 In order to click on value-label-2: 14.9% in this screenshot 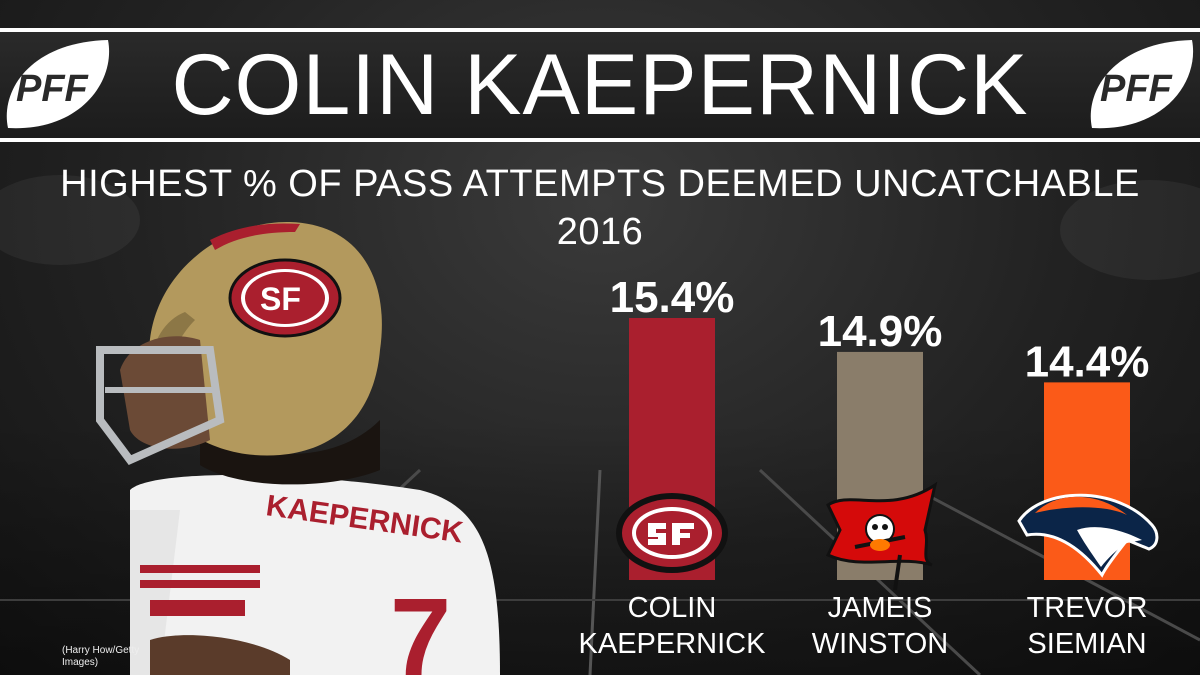, I will do `click(880, 331)`.